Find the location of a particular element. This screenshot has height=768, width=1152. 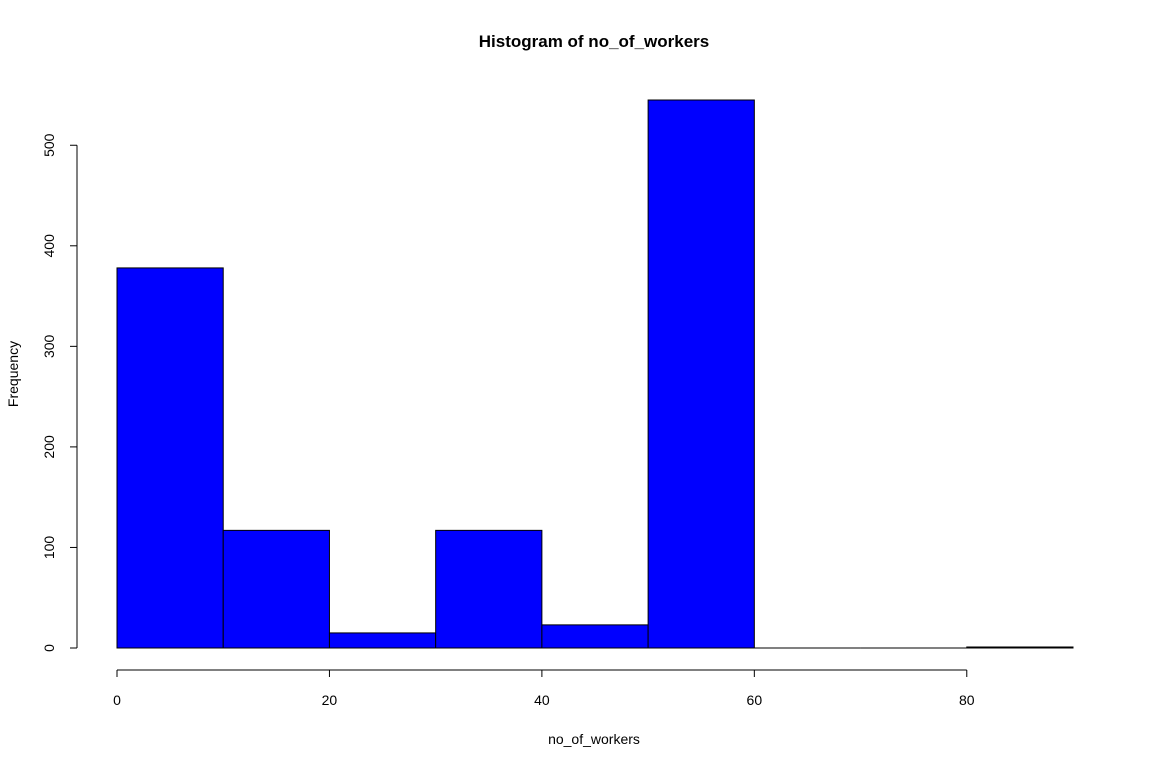

x-tick-label: 40 is located at coordinates (542, 700).